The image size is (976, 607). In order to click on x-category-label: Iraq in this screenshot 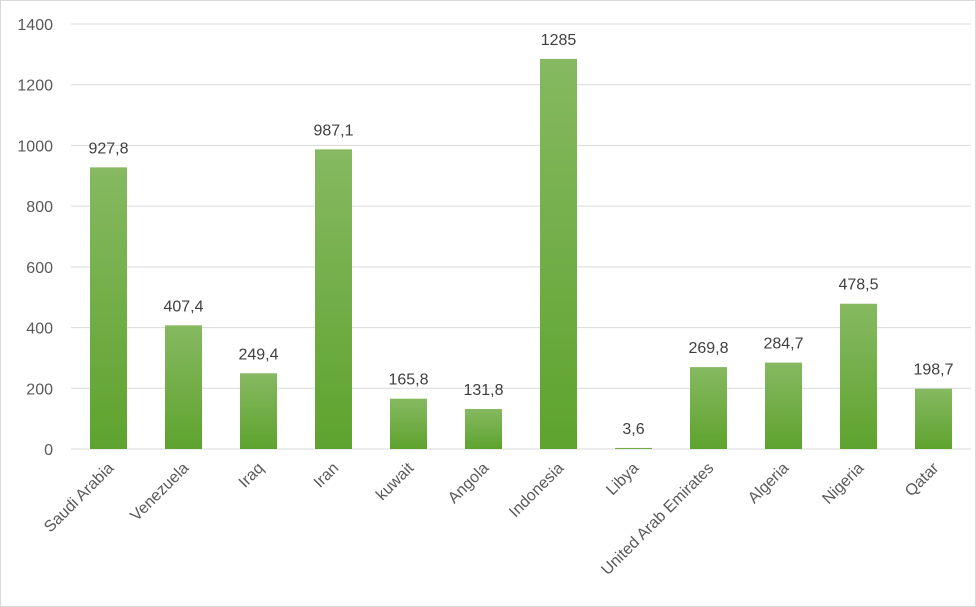, I will do `click(252, 476)`.